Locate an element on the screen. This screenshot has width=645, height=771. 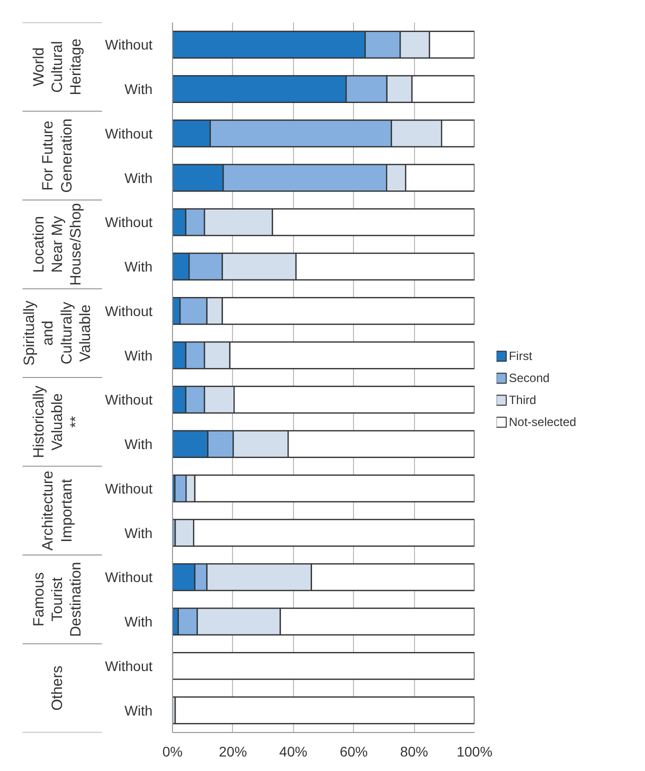
legend-label: First is located at coordinates (520, 356).